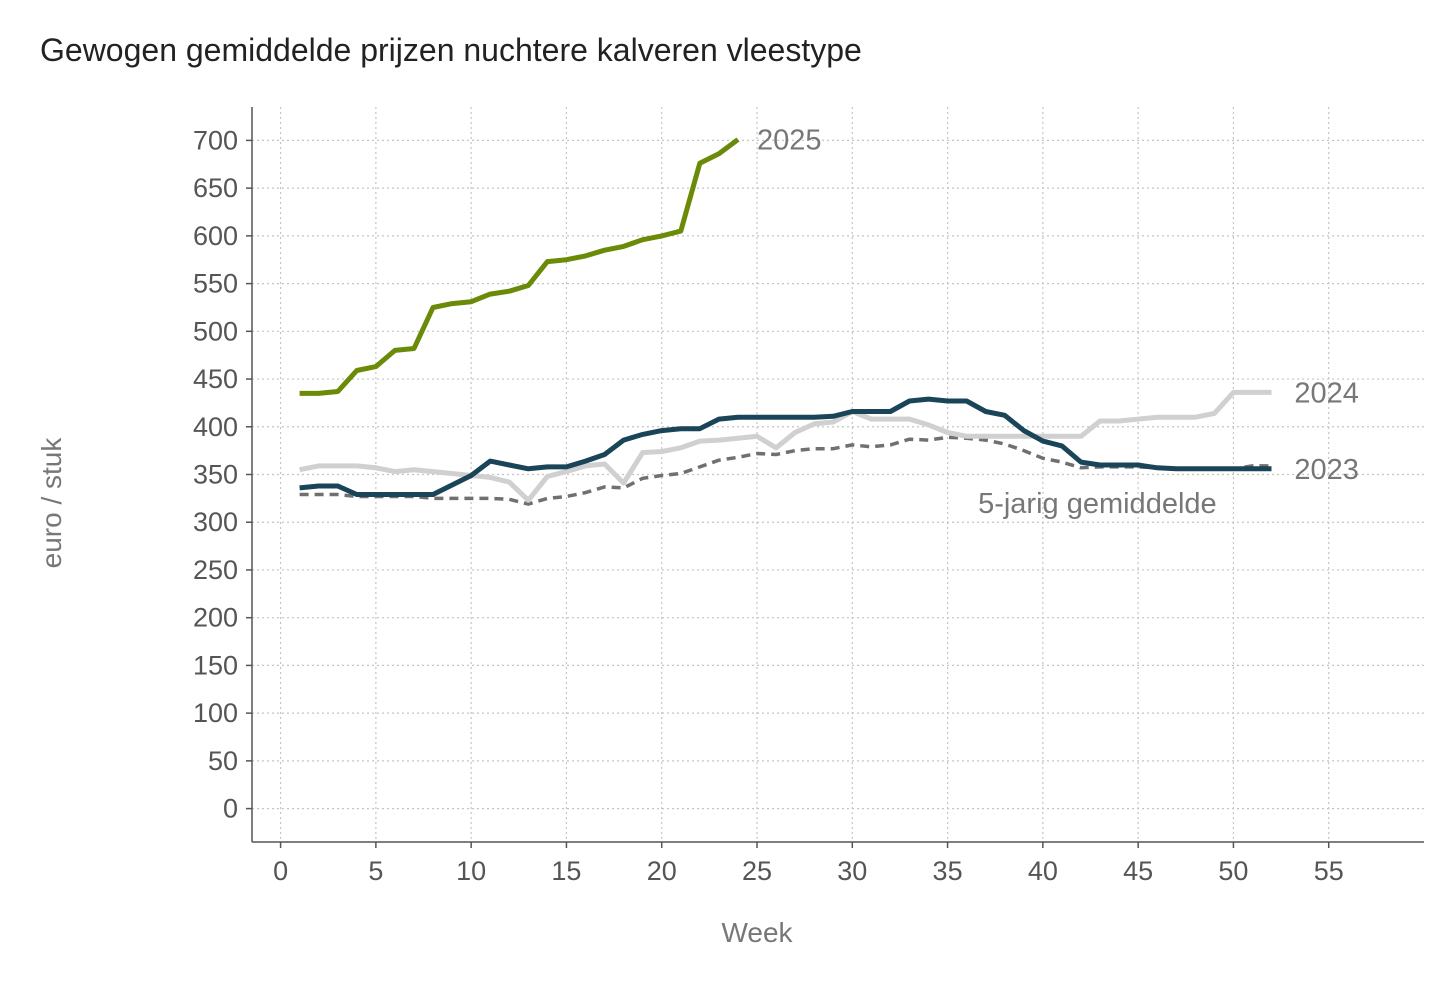 Image resolution: width=1456 pixels, height=994 pixels. Describe the element at coordinates (51, 503) in the screenshot. I see `y-axis-title: euro / stuk` at that location.